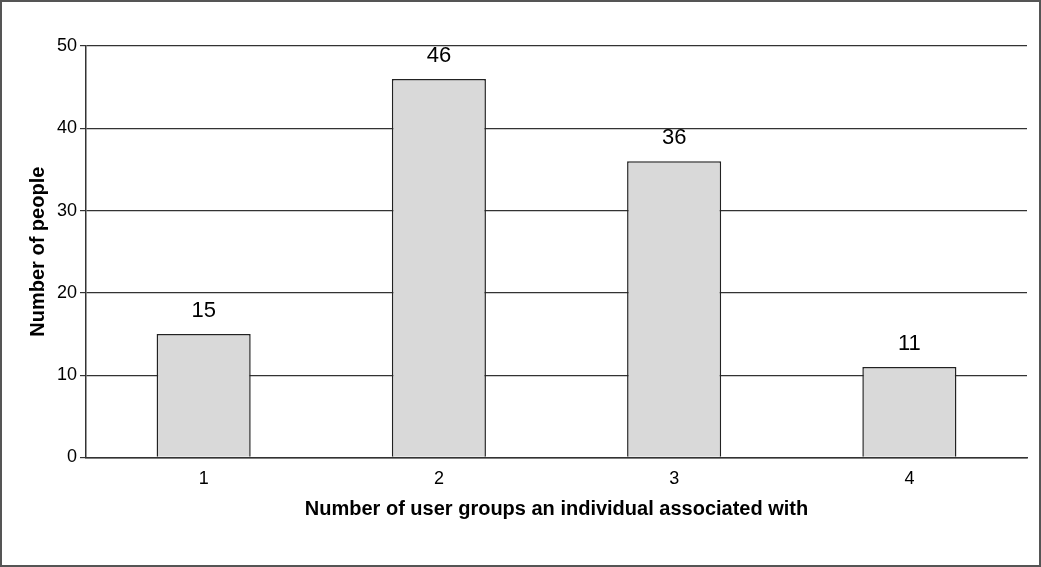 The image size is (1041, 567). I want to click on y-tick-label: 10, so click(67, 374).